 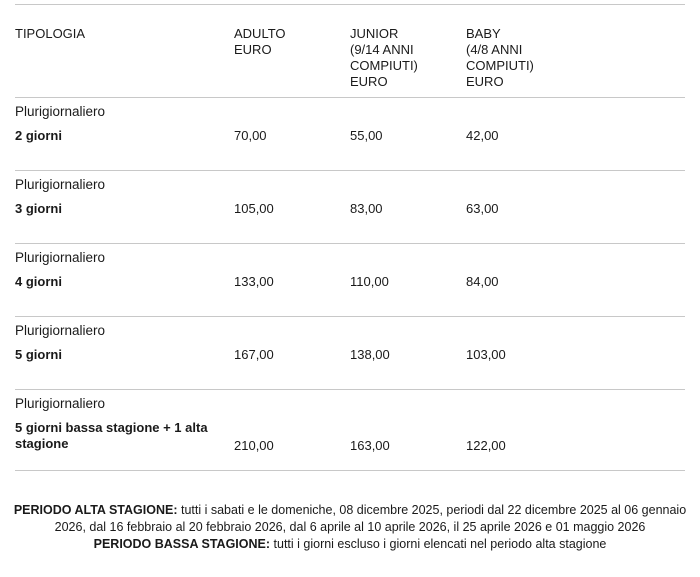 I want to click on header-line: (4/8 ANNI, so click(x=494, y=49).